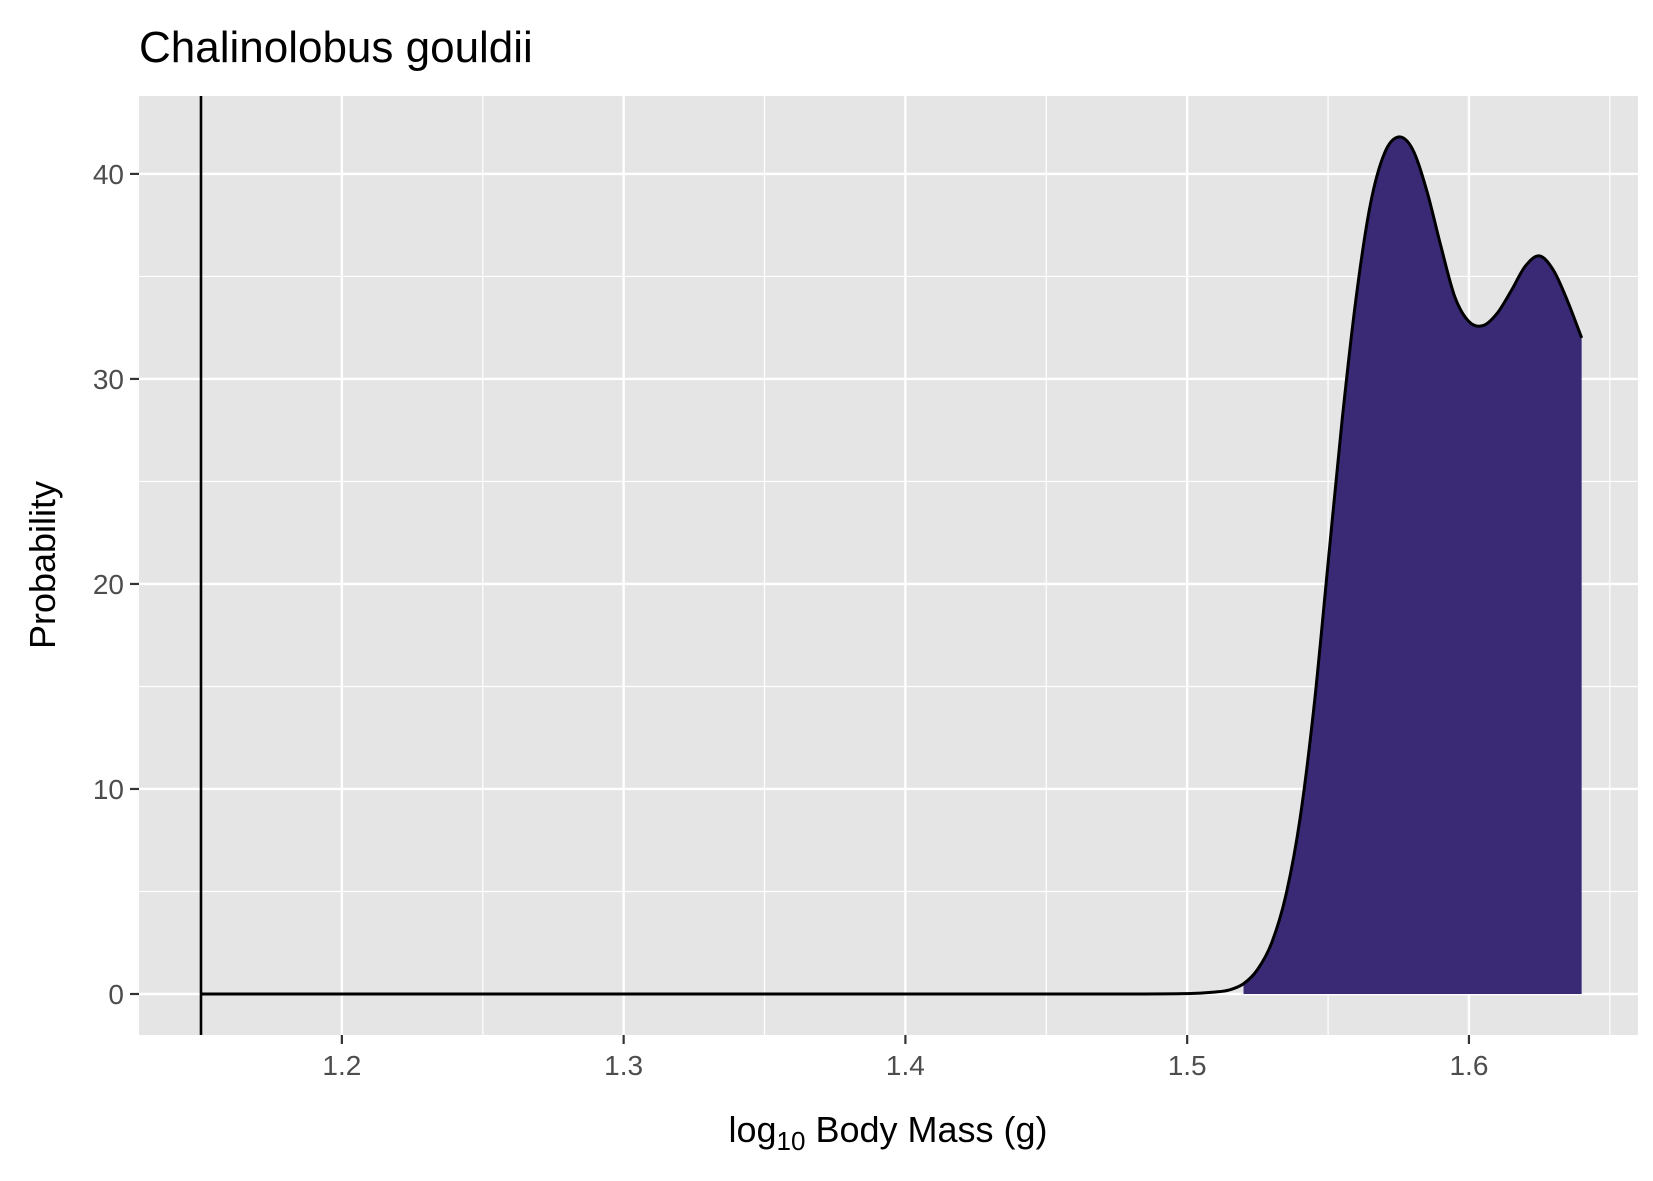  Describe the element at coordinates (108, 379) in the screenshot. I see `y-tick-label: 30` at that location.